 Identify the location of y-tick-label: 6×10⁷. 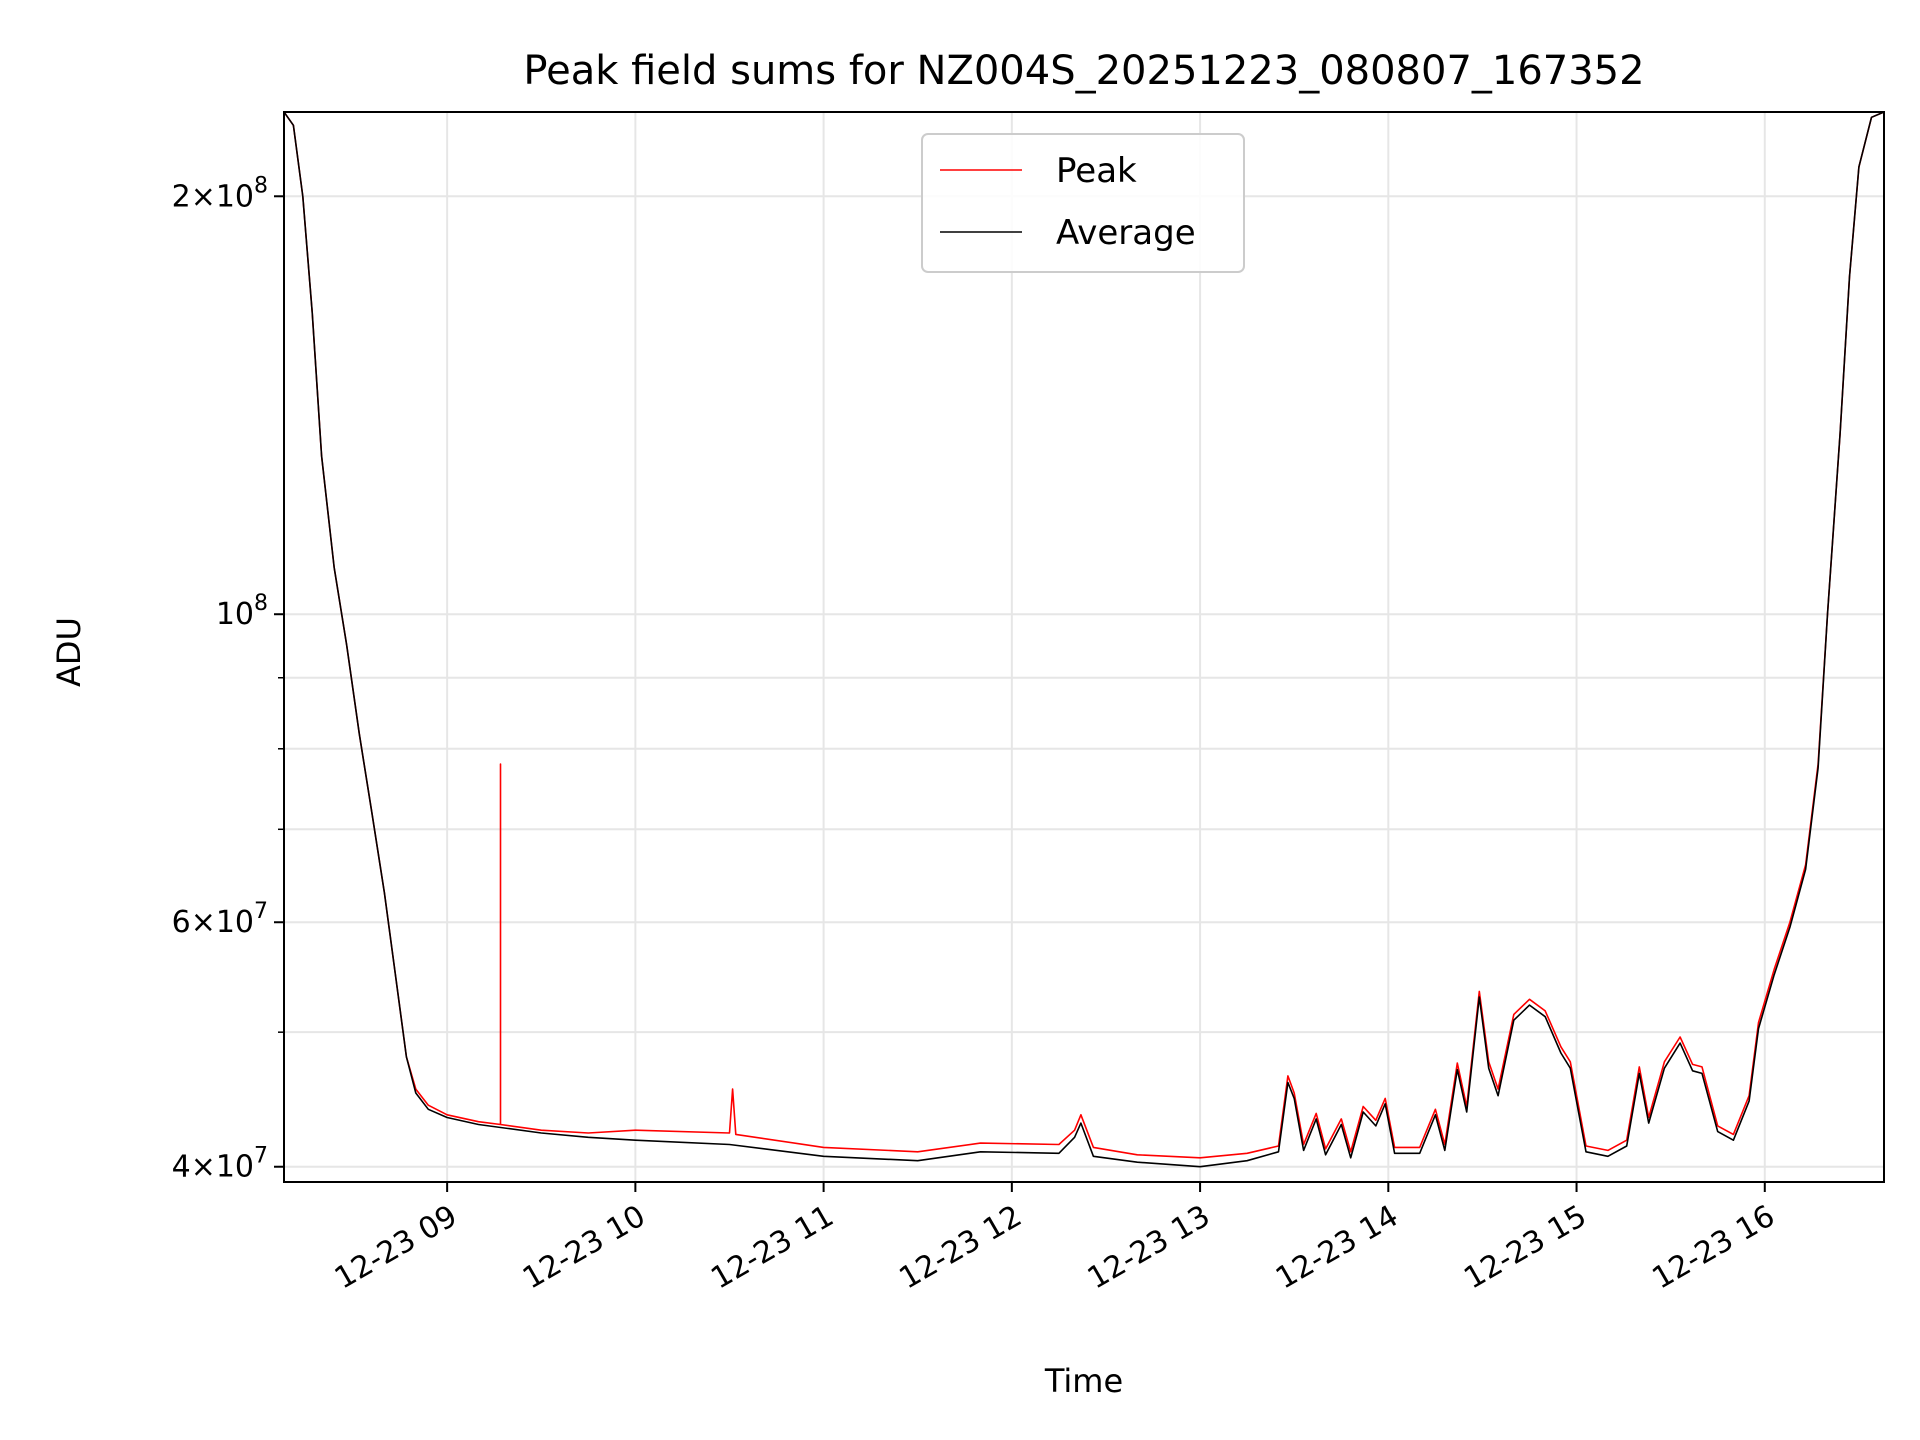
(220, 919).